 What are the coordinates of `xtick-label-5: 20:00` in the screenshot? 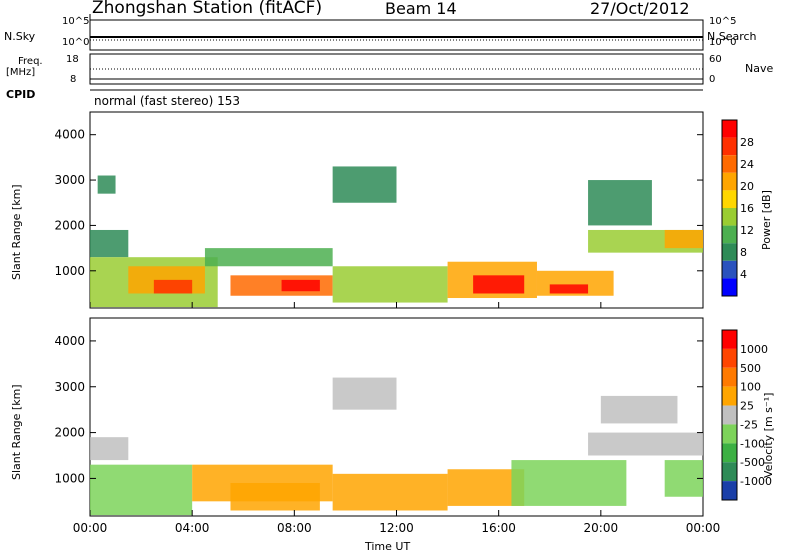 It's located at (601, 528).